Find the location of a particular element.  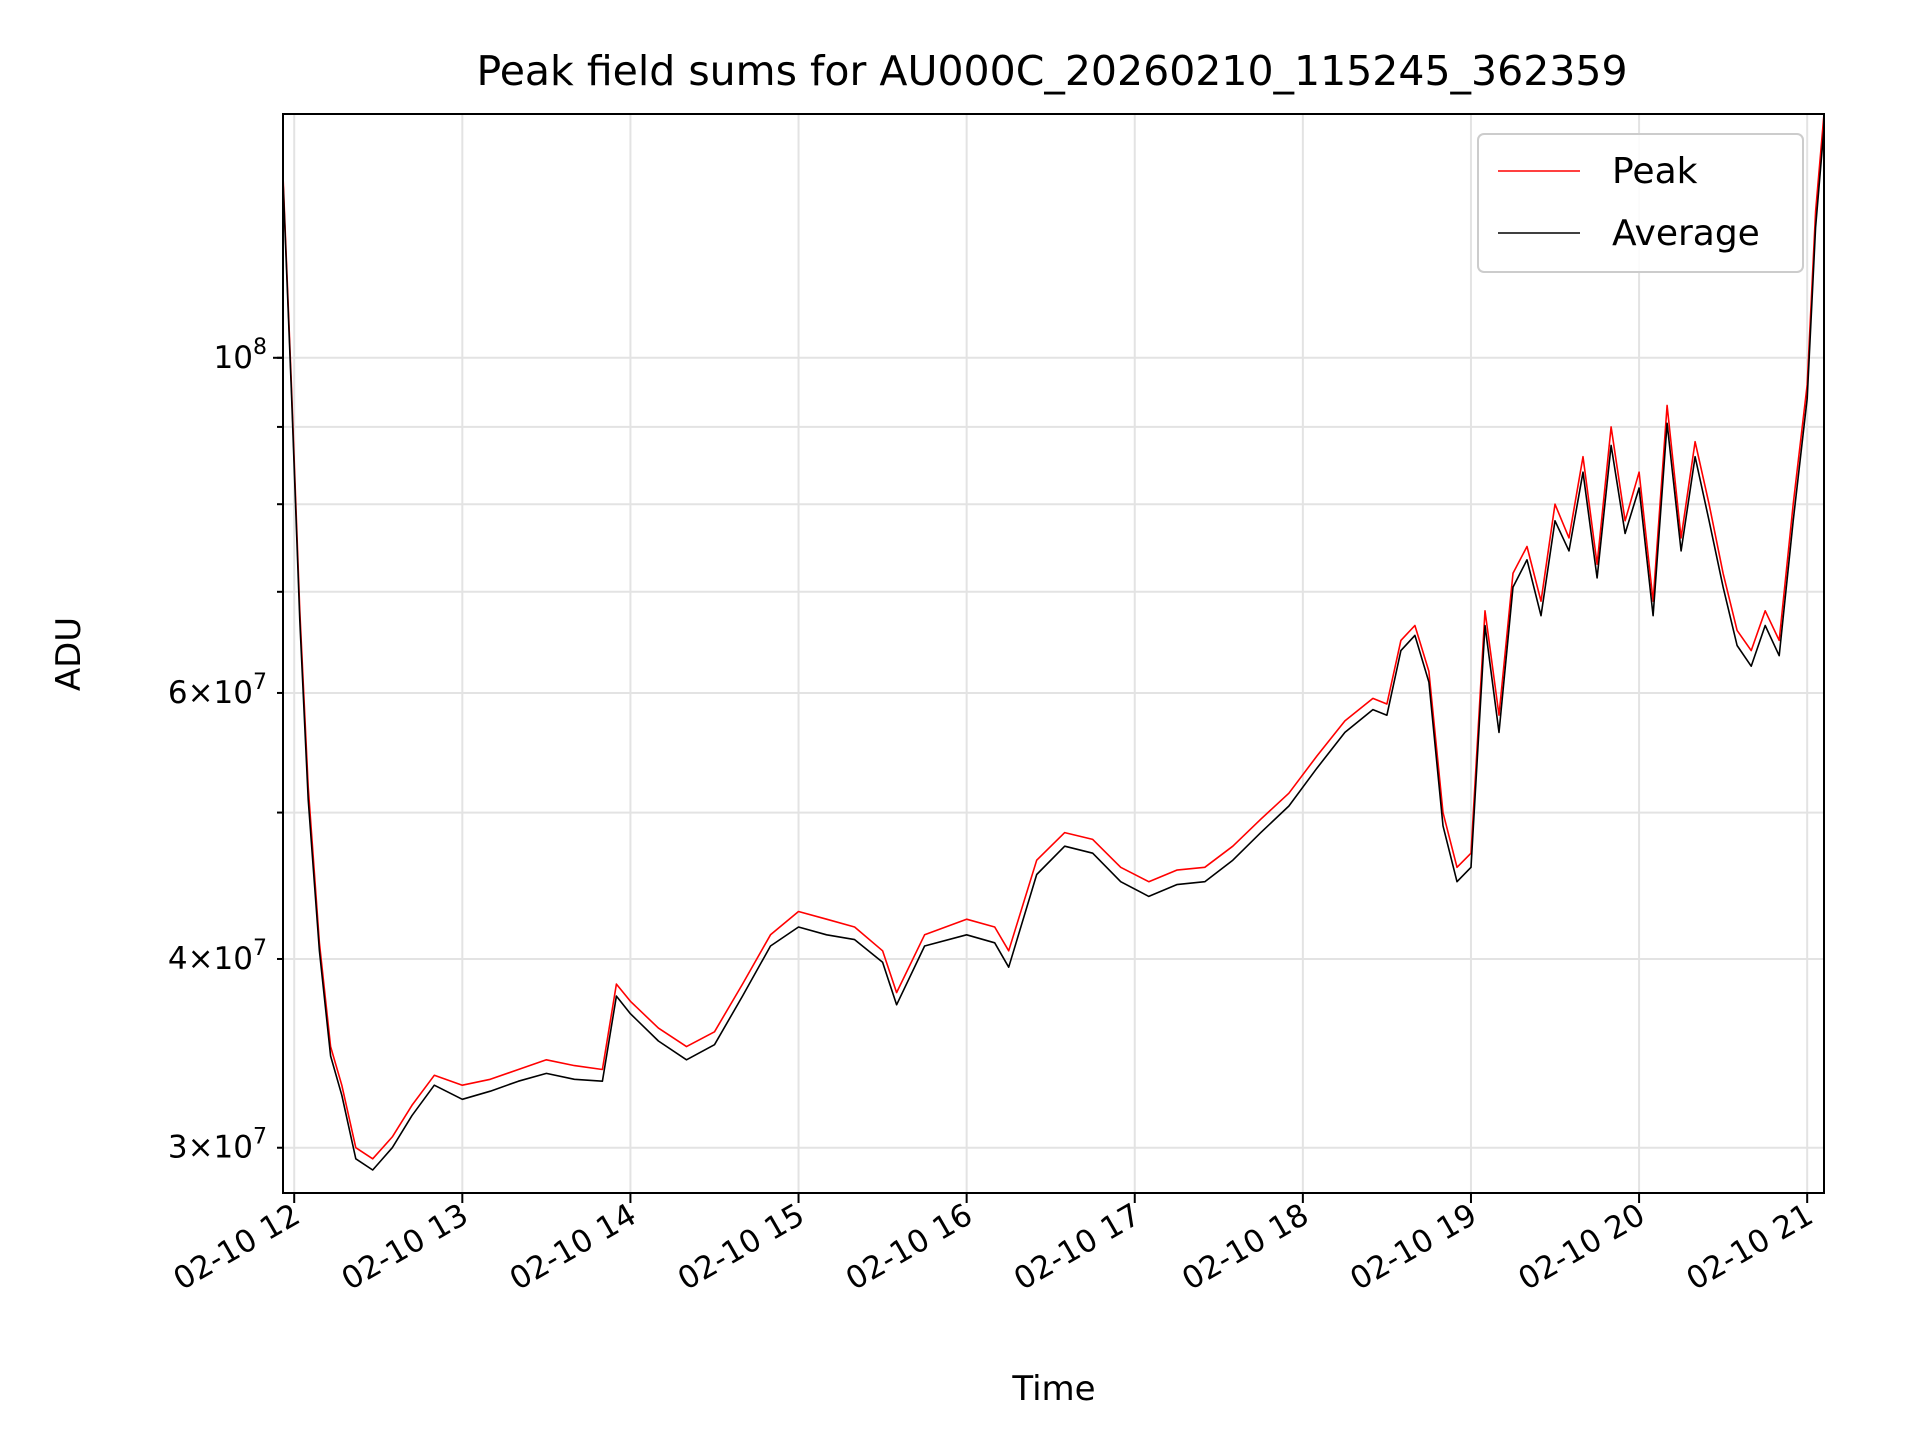

legend-label-average: Average is located at coordinates (1686, 233).